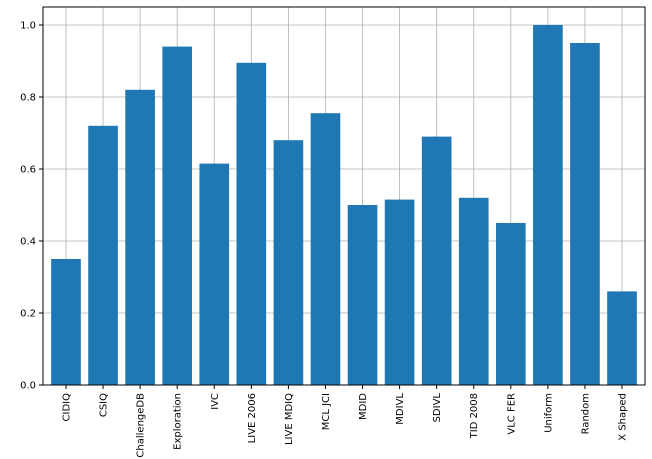 The height and width of the screenshot is (459, 652). Describe the element at coordinates (141, 425) in the screenshot. I see `x-tick-label: ChallengeDB` at that location.